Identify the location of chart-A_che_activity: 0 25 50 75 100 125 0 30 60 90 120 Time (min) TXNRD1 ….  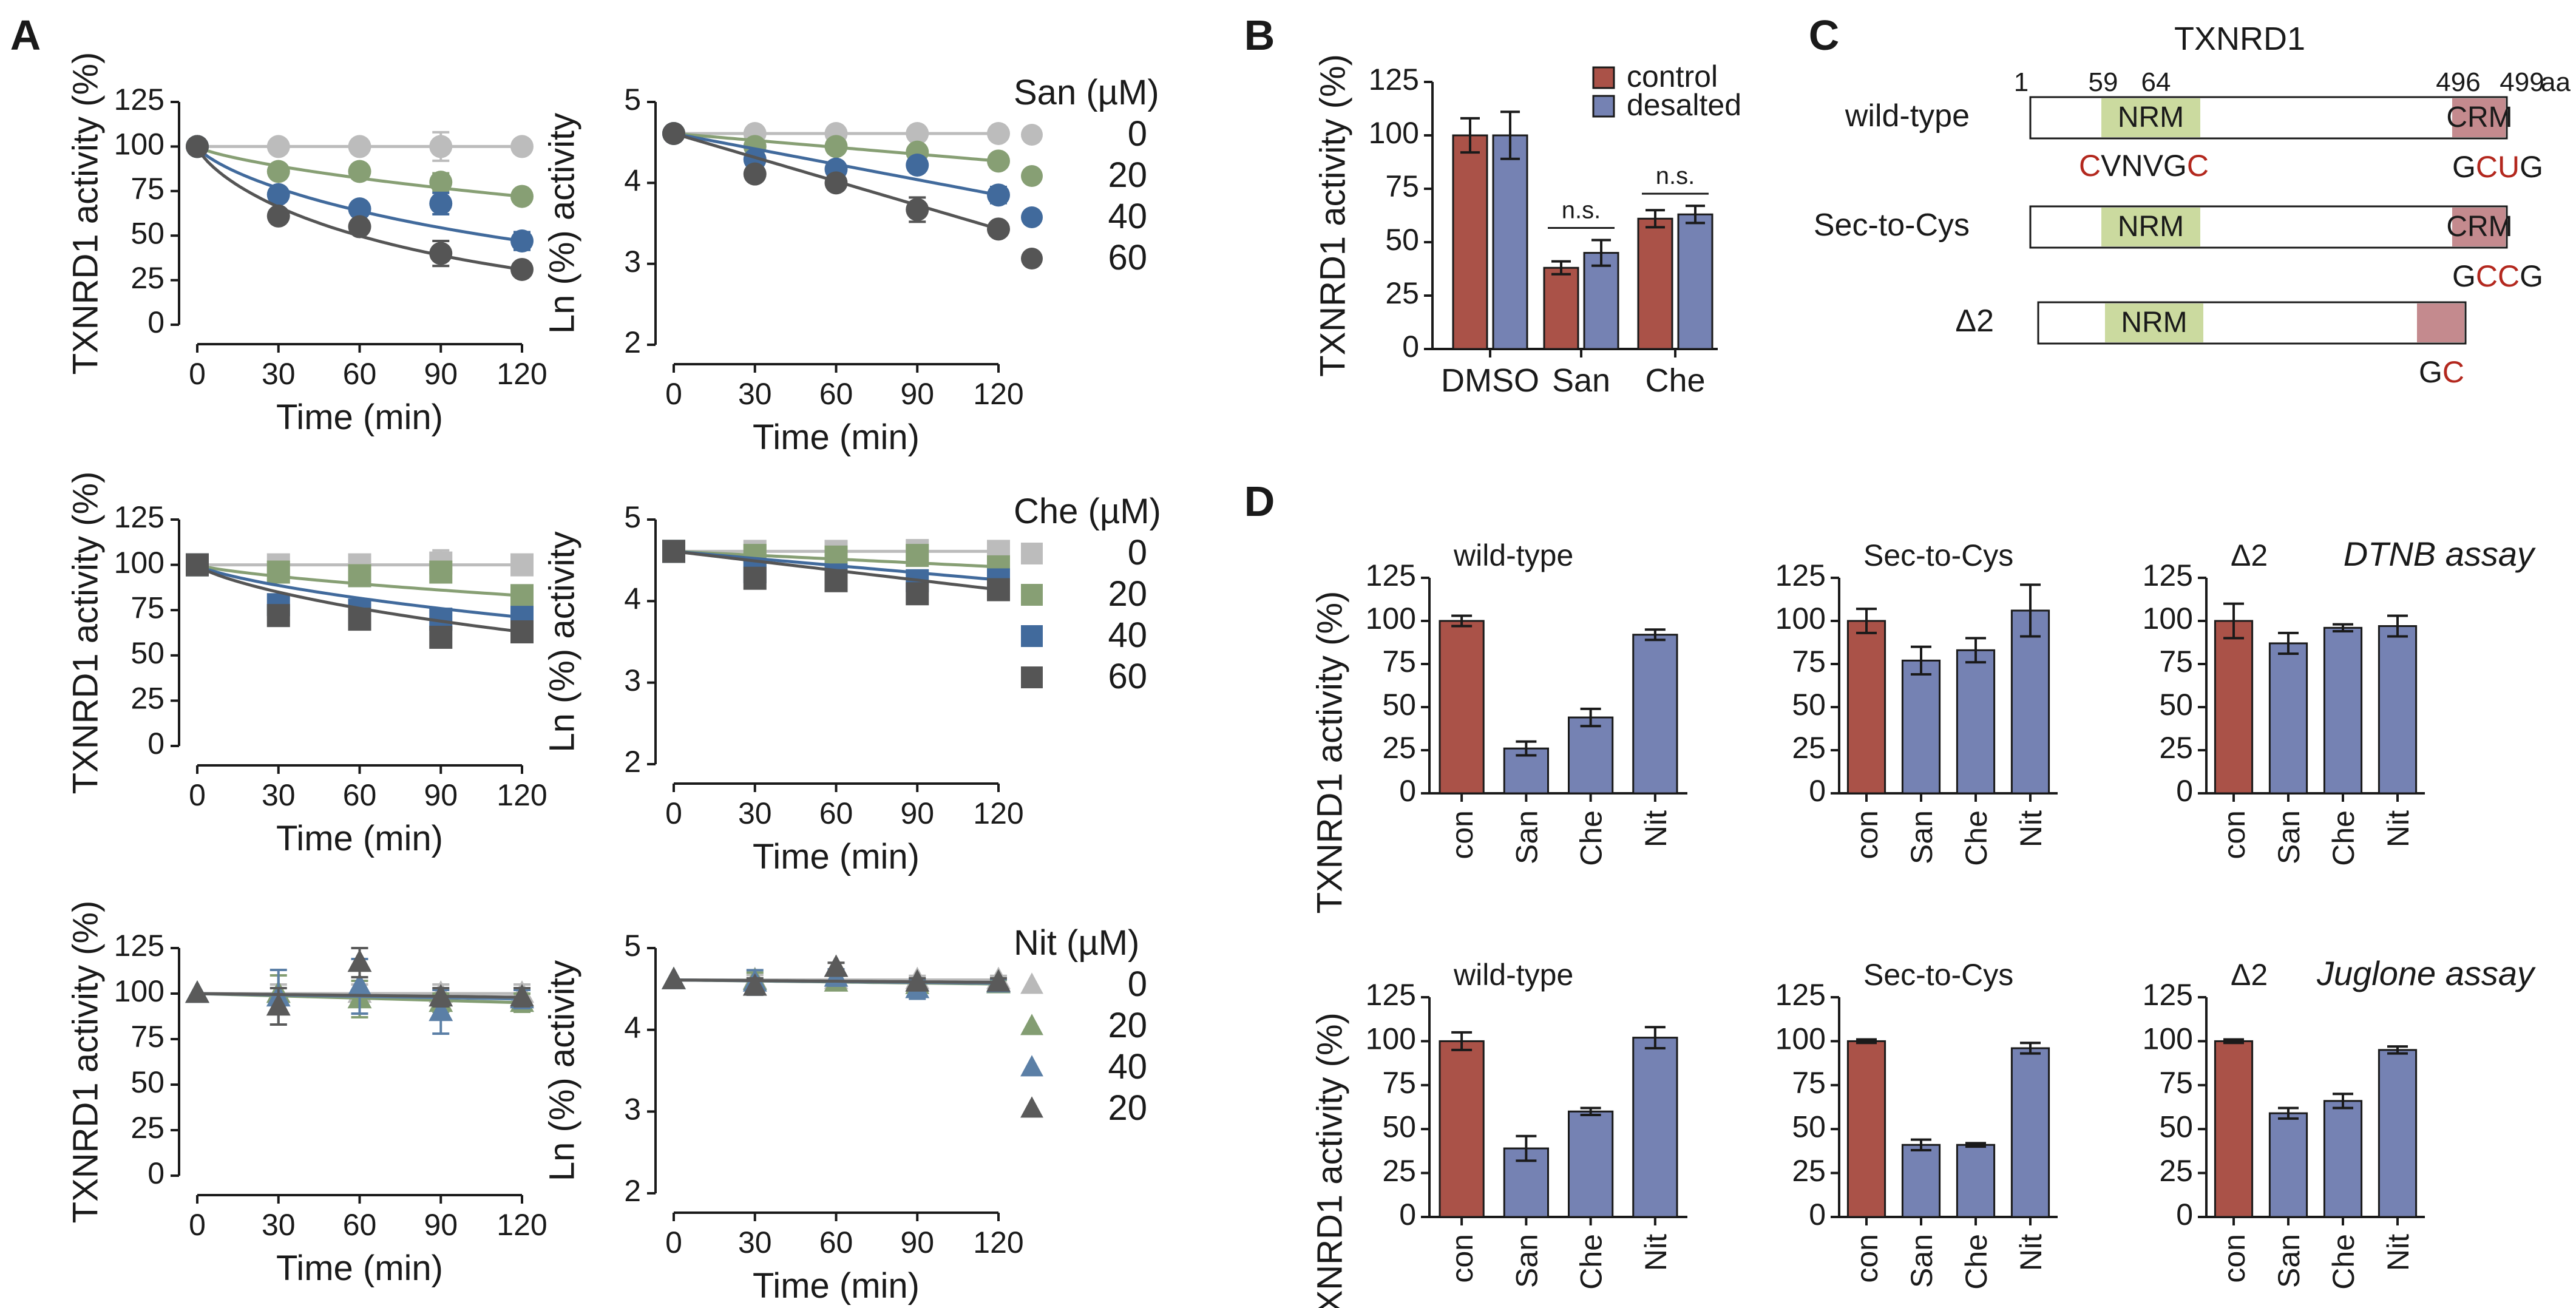
(306, 665).